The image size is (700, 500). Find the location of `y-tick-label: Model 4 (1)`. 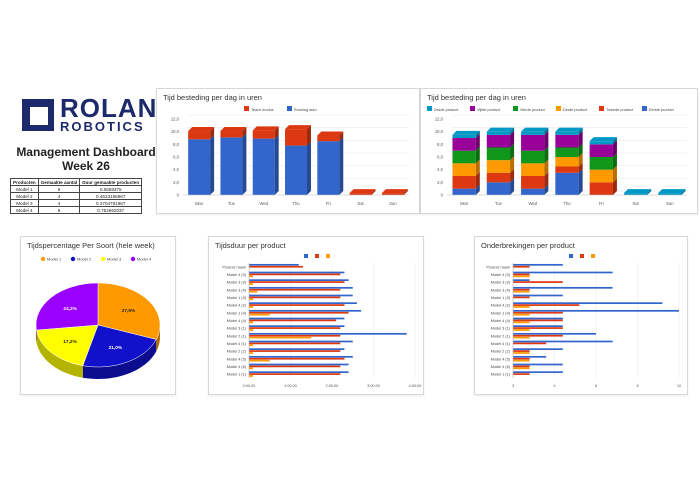

y-tick-label: Model 4 (1) is located at coordinates (237, 344).